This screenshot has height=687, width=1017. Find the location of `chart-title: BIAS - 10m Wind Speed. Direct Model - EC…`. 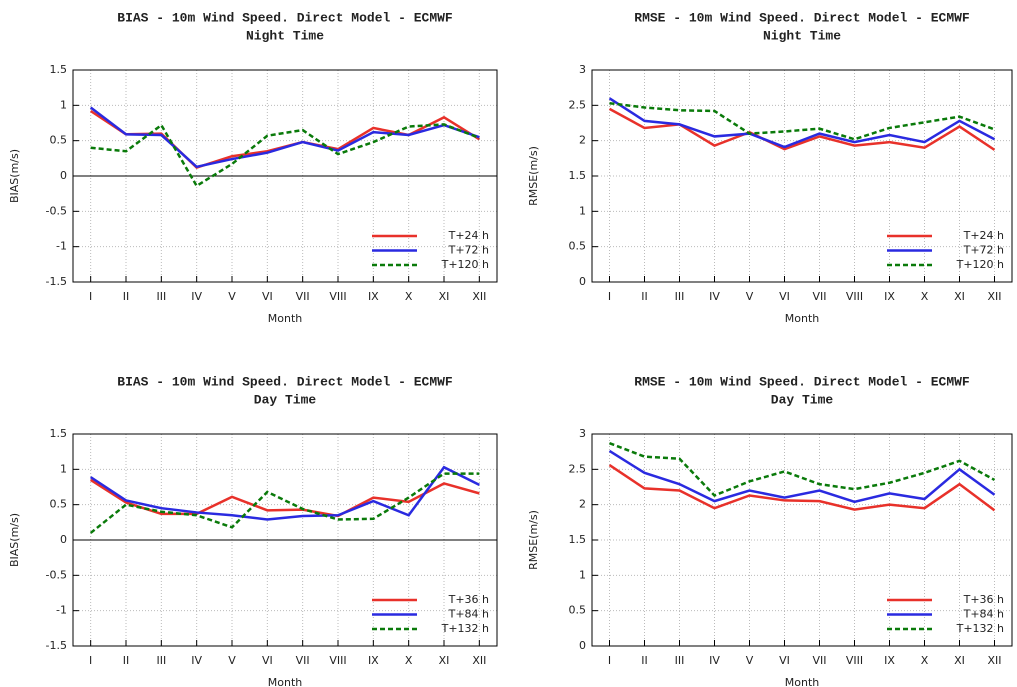

chart-title: BIAS - 10m Wind Speed. Direct Model - EC… is located at coordinates (285, 381).